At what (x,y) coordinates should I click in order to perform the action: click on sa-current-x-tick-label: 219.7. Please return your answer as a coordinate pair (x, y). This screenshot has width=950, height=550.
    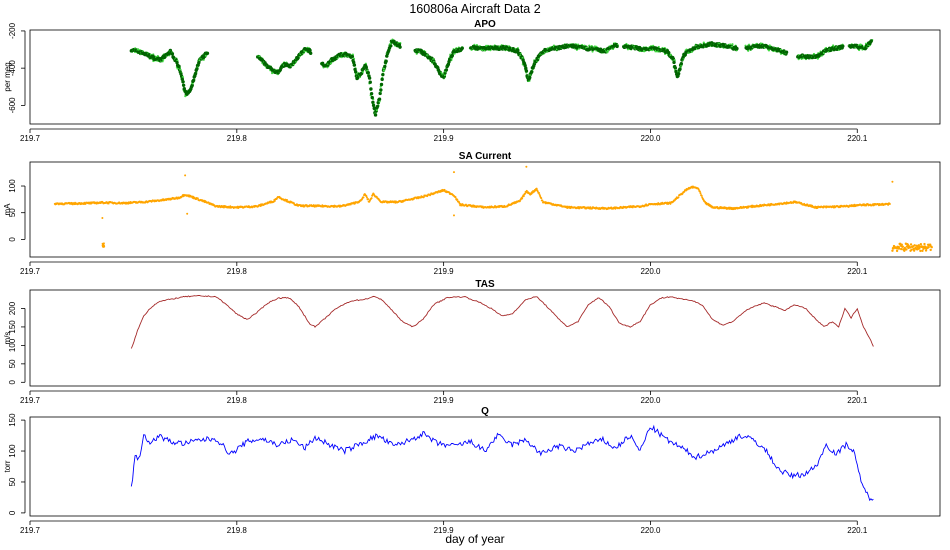
    Looking at the image, I should click on (30, 271).